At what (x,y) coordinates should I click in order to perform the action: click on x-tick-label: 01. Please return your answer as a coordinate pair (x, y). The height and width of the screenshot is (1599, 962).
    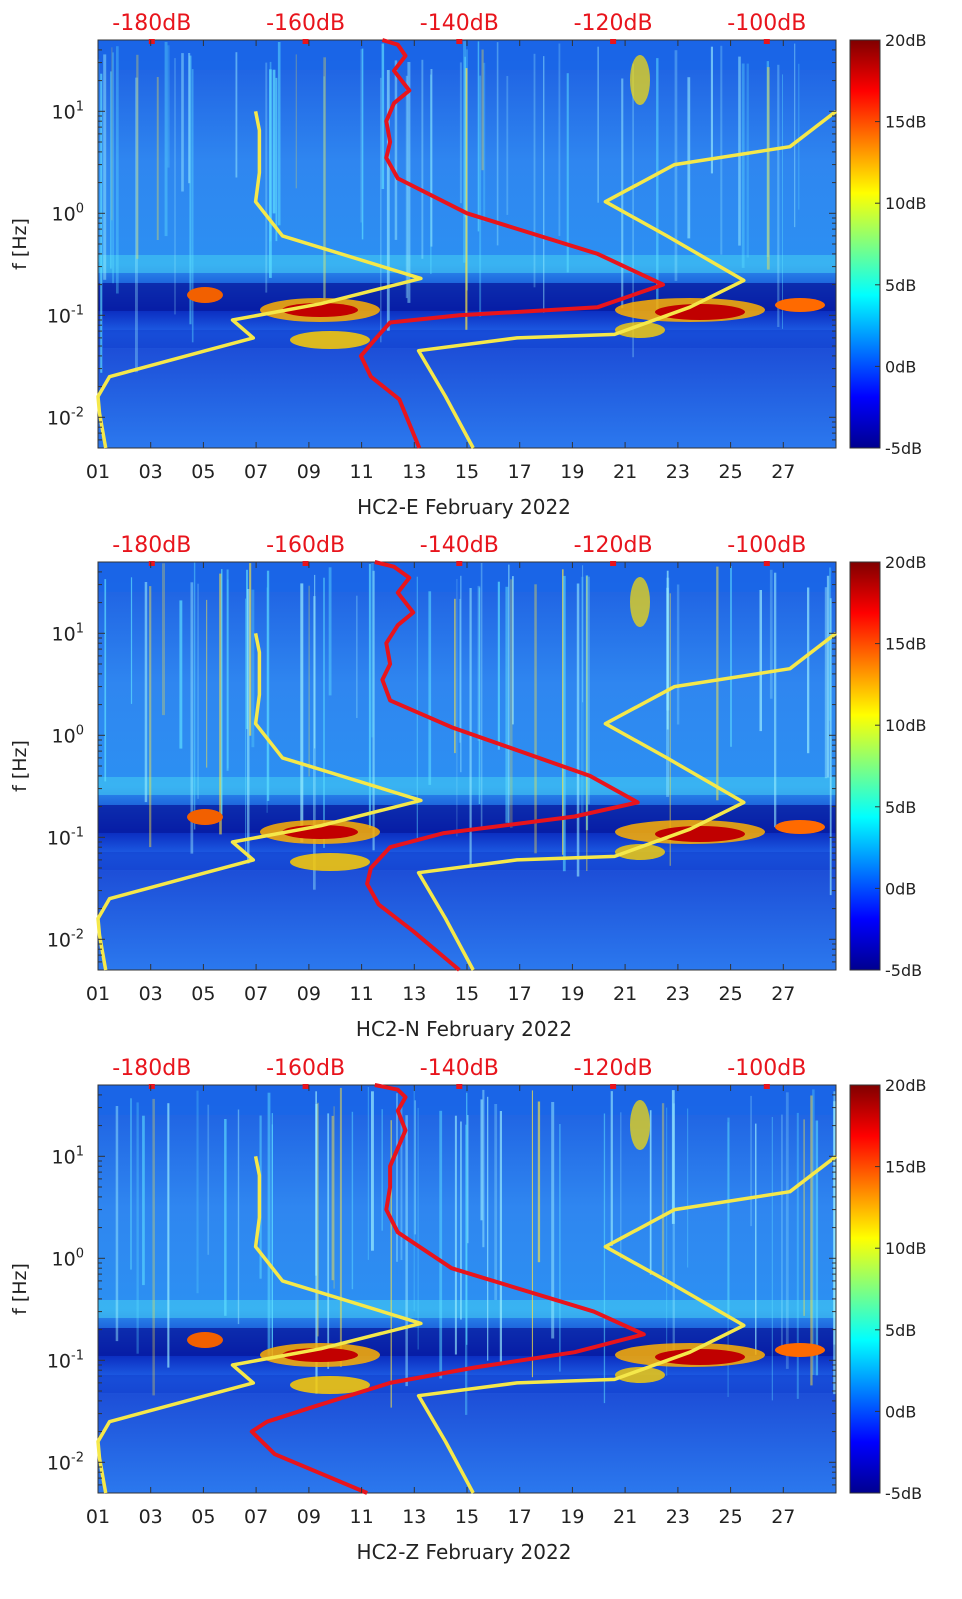
    Looking at the image, I should click on (98, 472).